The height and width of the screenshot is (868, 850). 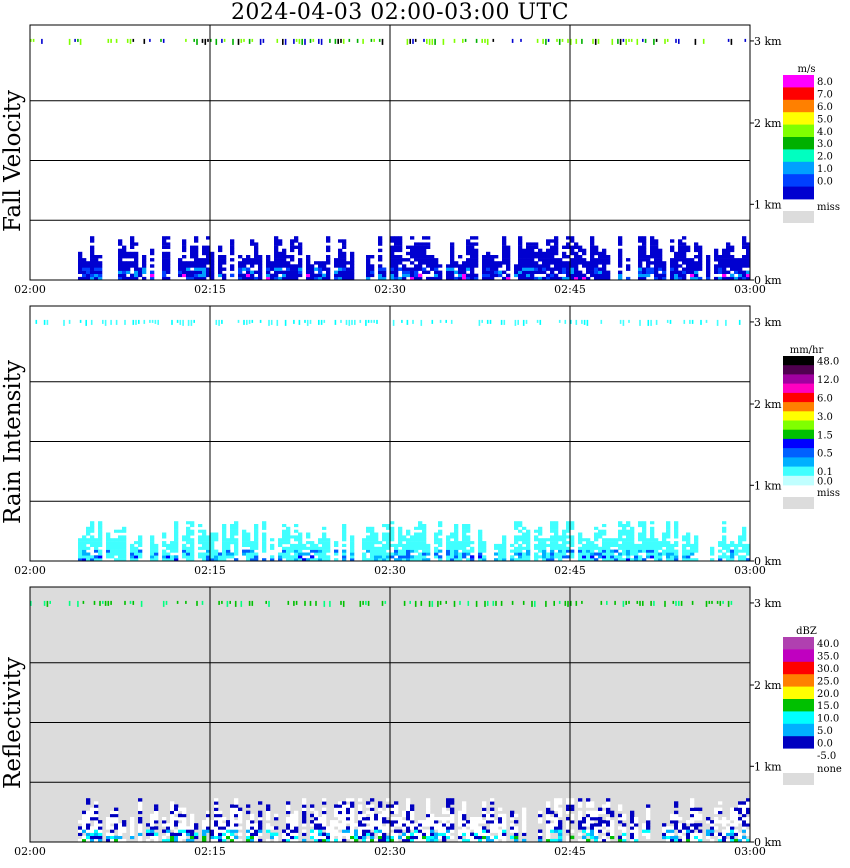 What do you see at coordinates (768, 561) in the screenshot?
I see `y-tick-label: 0 km` at bounding box center [768, 561].